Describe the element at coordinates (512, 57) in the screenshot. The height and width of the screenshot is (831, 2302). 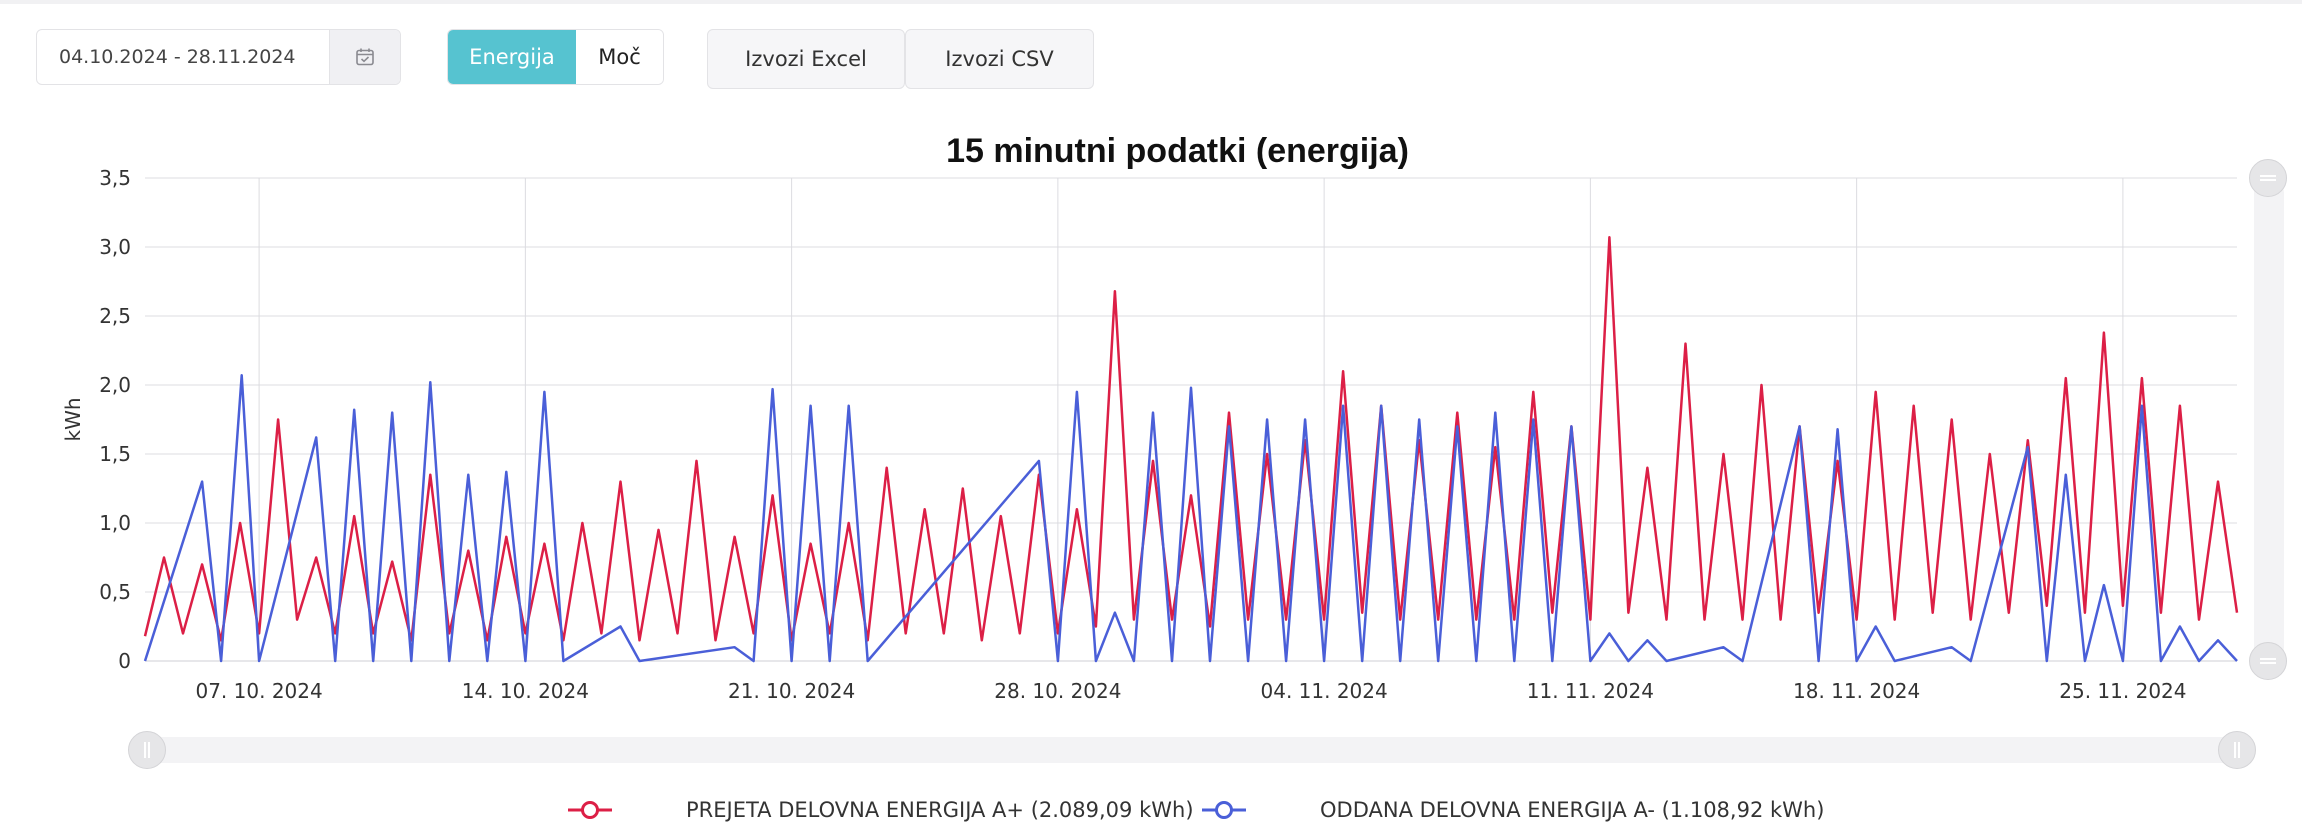
I see `tab-energija: Energija` at that location.